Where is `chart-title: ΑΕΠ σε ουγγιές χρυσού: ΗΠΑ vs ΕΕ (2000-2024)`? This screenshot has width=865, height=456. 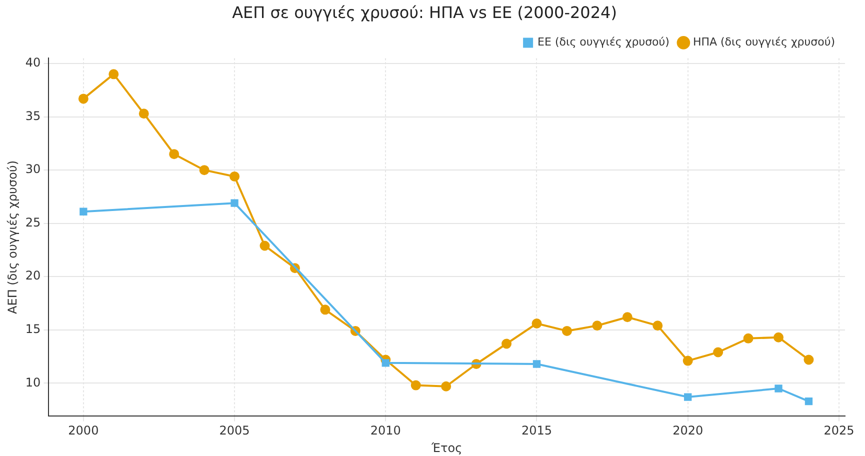
chart-title: ΑΕΠ σε ουγγιές χρυσού: ΗΠΑ vs ΕΕ (2000-2024) is located at coordinates (424, 12).